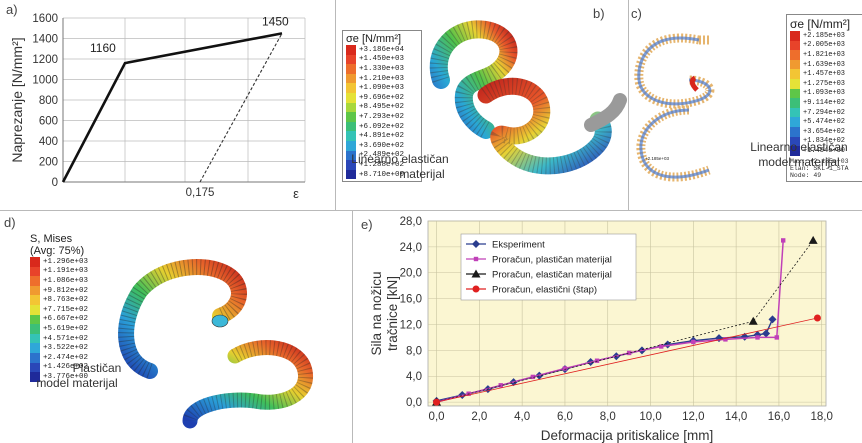 The width and height of the screenshot is (862, 443). What do you see at coordinates (674, 107) in the screenshot?
I see `clip-outline-c-inner` at bounding box center [674, 107].